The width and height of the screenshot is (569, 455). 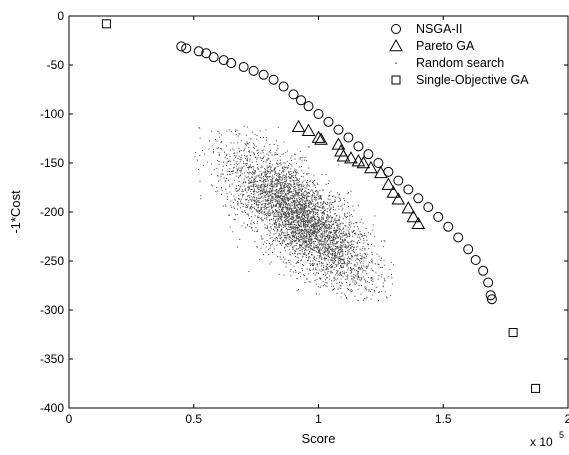 I want to click on nsga-ii-point, so click(x=273, y=79).